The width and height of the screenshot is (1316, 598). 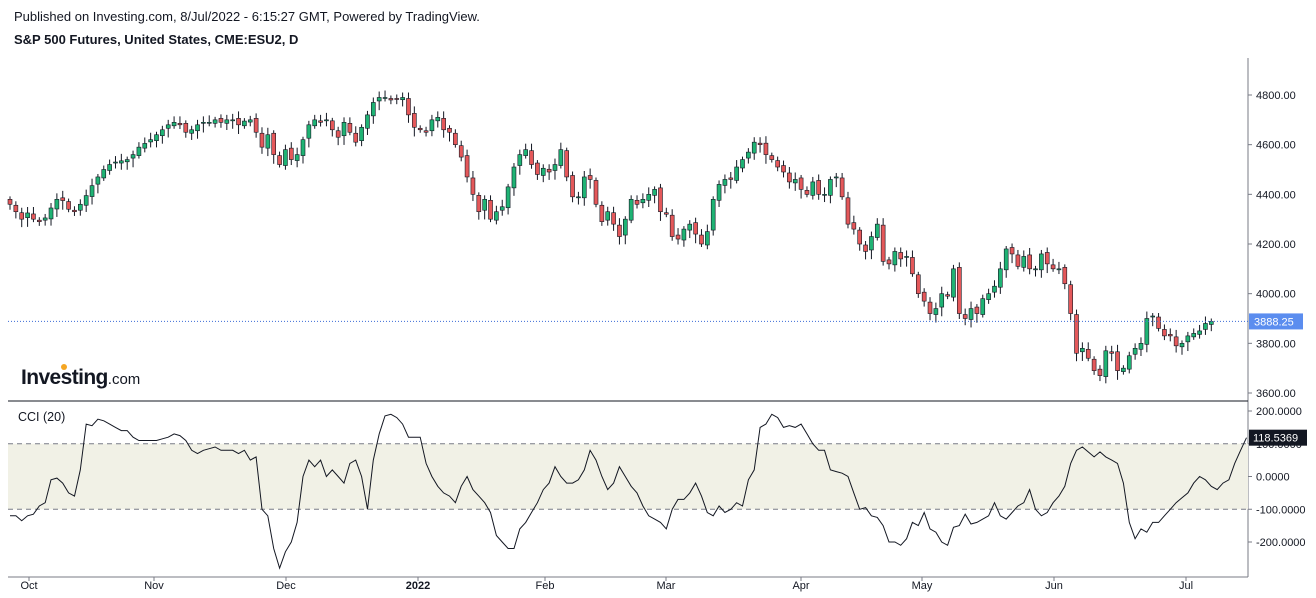 What do you see at coordinates (1186, 586) in the screenshot?
I see `time-tick-label: Jul` at bounding box center [1186, 586].